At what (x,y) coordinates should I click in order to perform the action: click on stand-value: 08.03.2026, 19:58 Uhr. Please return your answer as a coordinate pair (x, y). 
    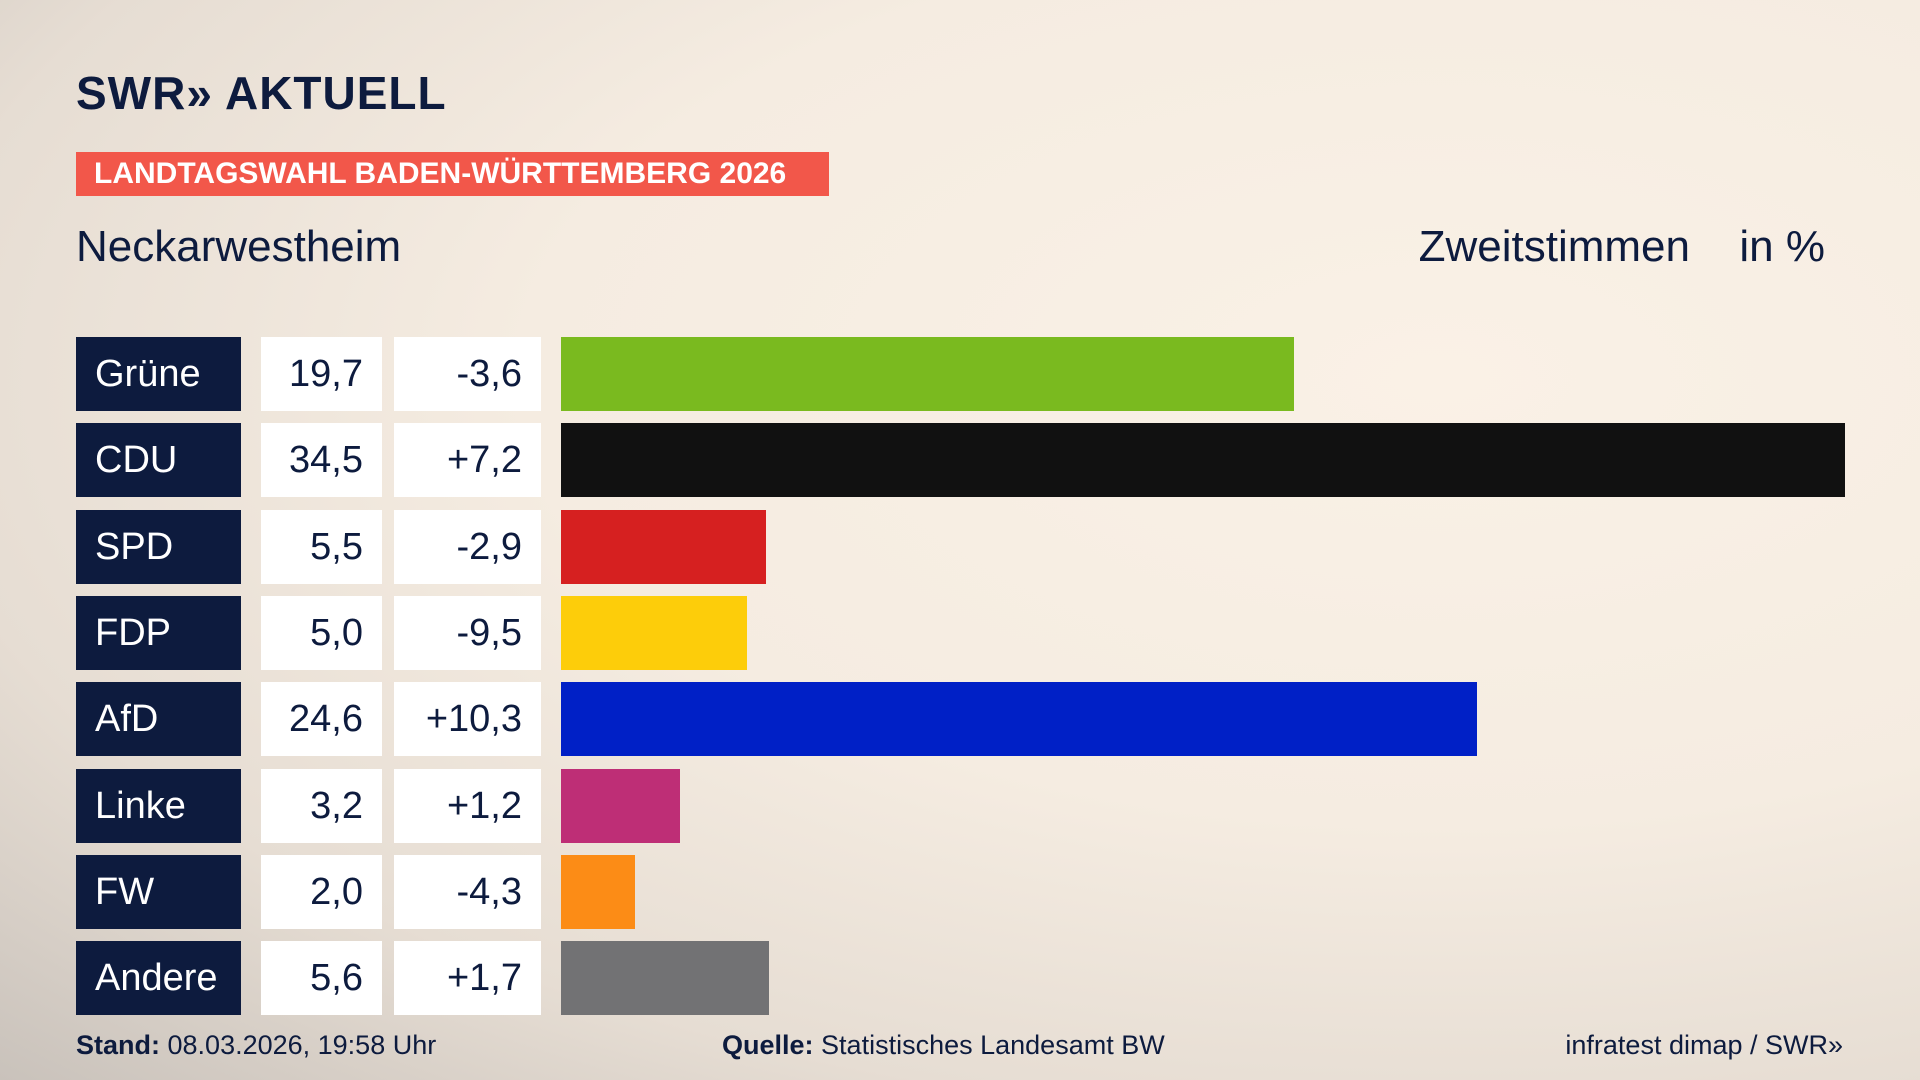
    Looking at the image, I should click on (302, 1045).